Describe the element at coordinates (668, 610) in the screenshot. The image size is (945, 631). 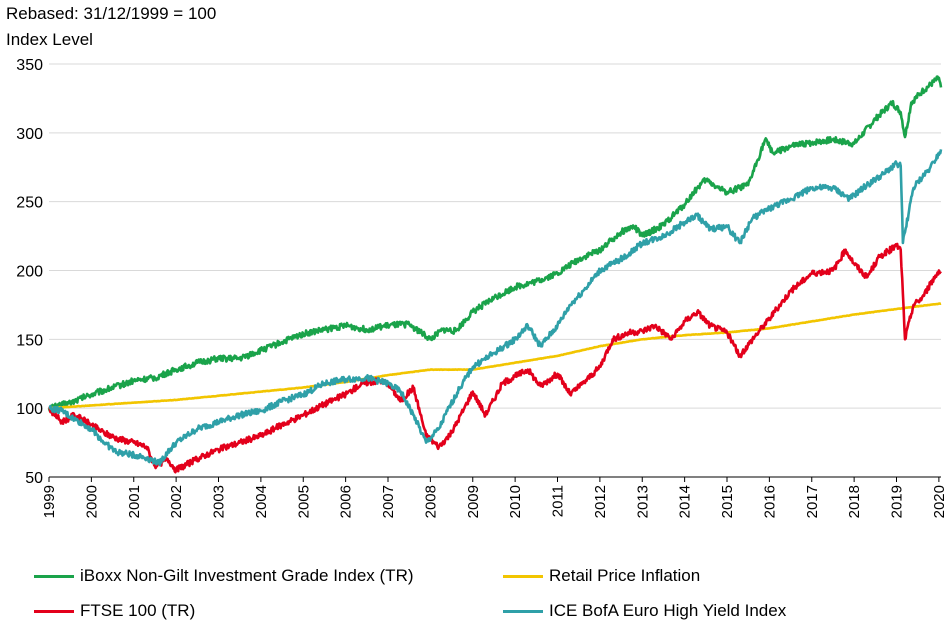
I see `legend-label-hy: ICE BofA Euro High Yield Index` at that location.